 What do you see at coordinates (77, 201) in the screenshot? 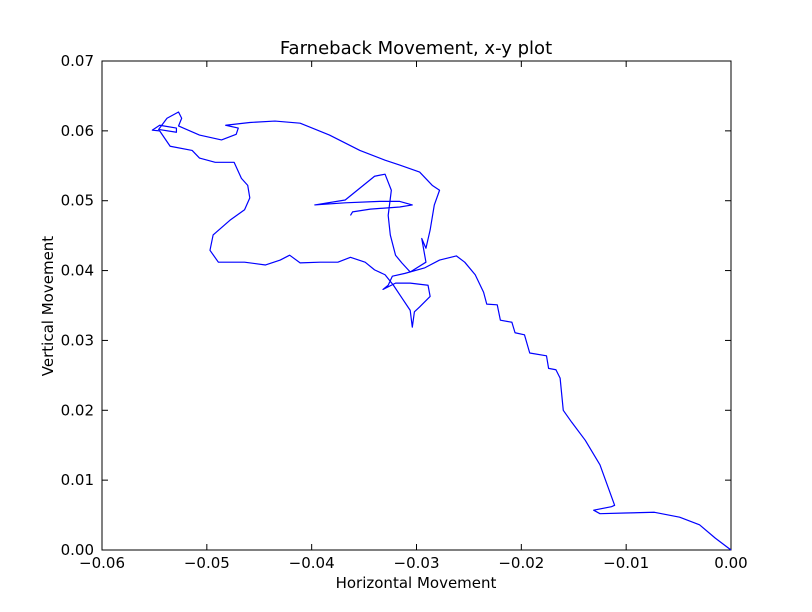
I see `y-tick-label: 0.05` at bounding box center [77, 201].